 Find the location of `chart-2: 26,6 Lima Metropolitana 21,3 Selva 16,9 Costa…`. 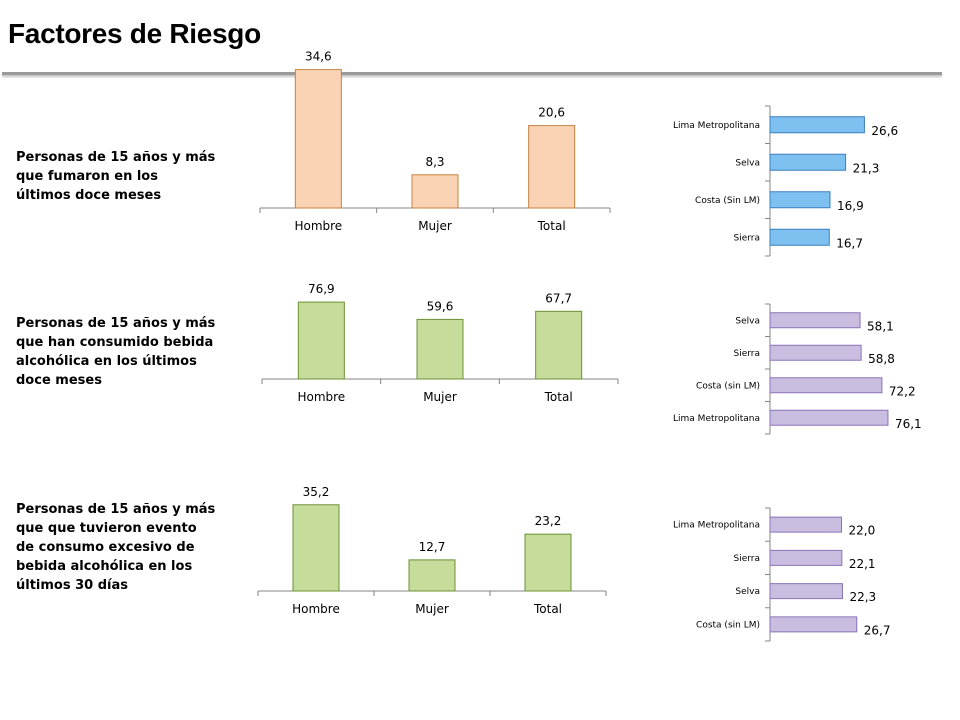

chart-2: 26,6 Lima Metropolitana 21,3 Selva 16,9 Costa… is located at coordinates (785, 181).